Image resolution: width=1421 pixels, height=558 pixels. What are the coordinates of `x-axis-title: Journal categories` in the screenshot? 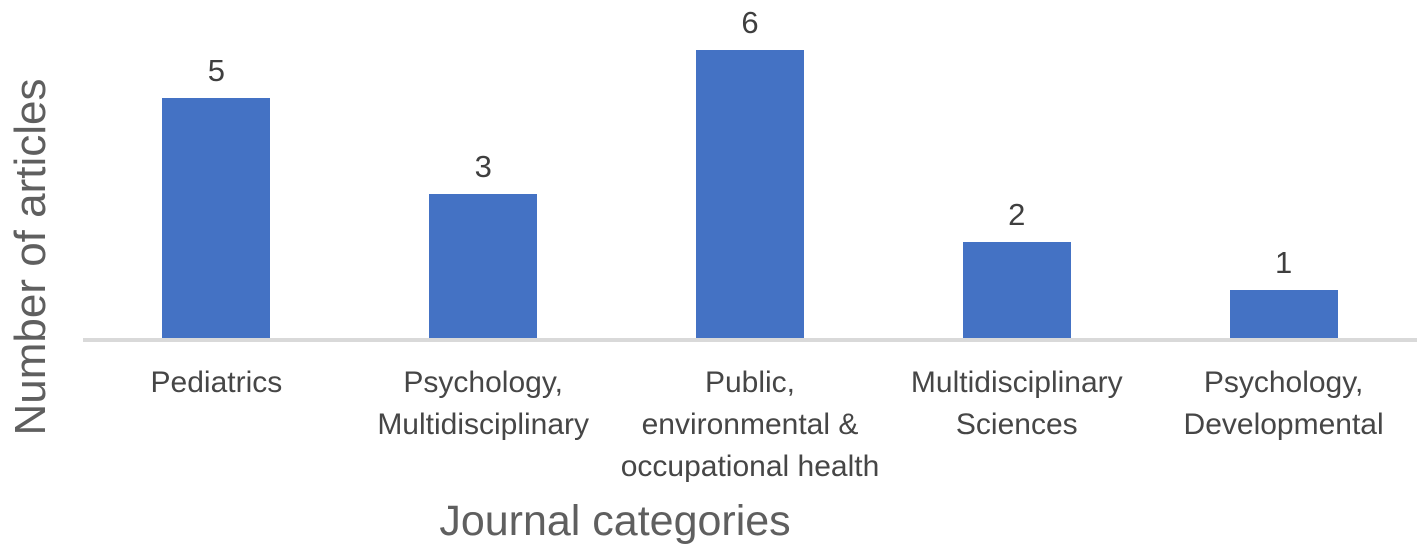 It's located at (615, 521).